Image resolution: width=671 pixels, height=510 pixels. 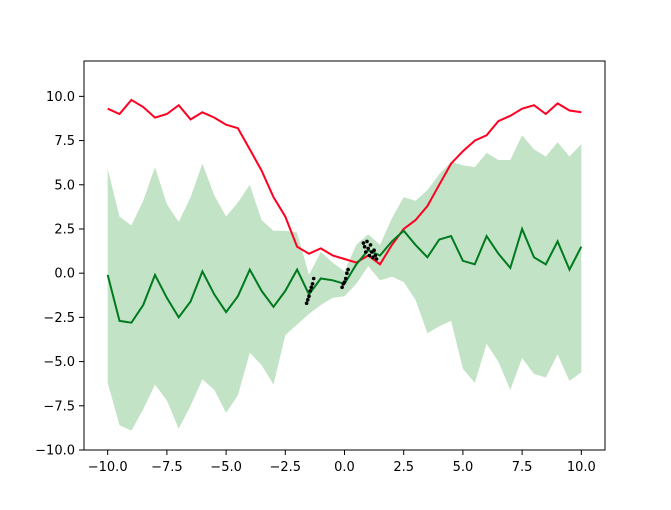 What do you see at coordinates (55, 451) in the screenshot?
I see `y-tick-label: −10.0` at bounding box center [55, 451].